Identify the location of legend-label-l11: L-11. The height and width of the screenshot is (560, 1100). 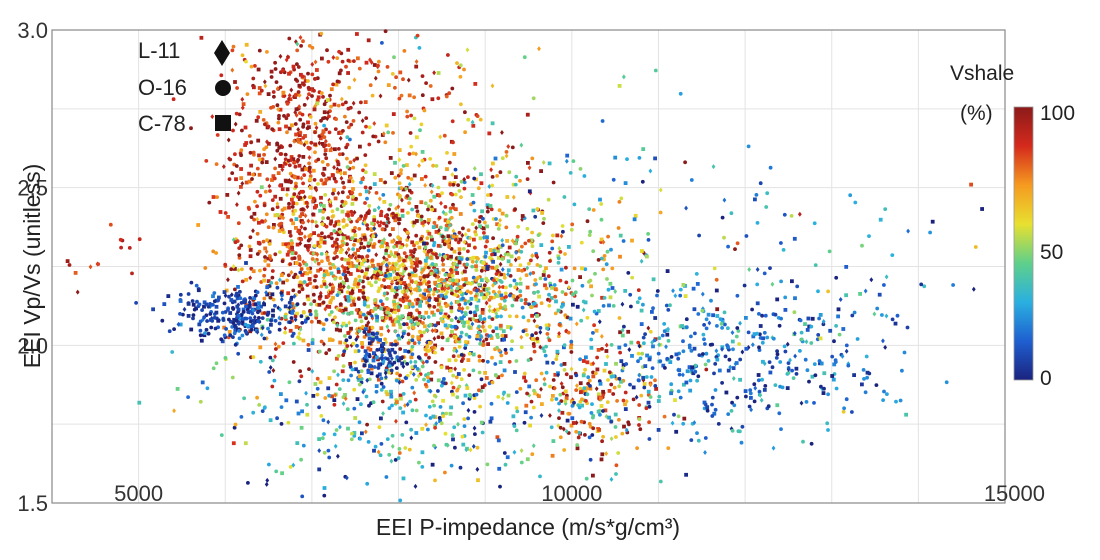
(159, 50).